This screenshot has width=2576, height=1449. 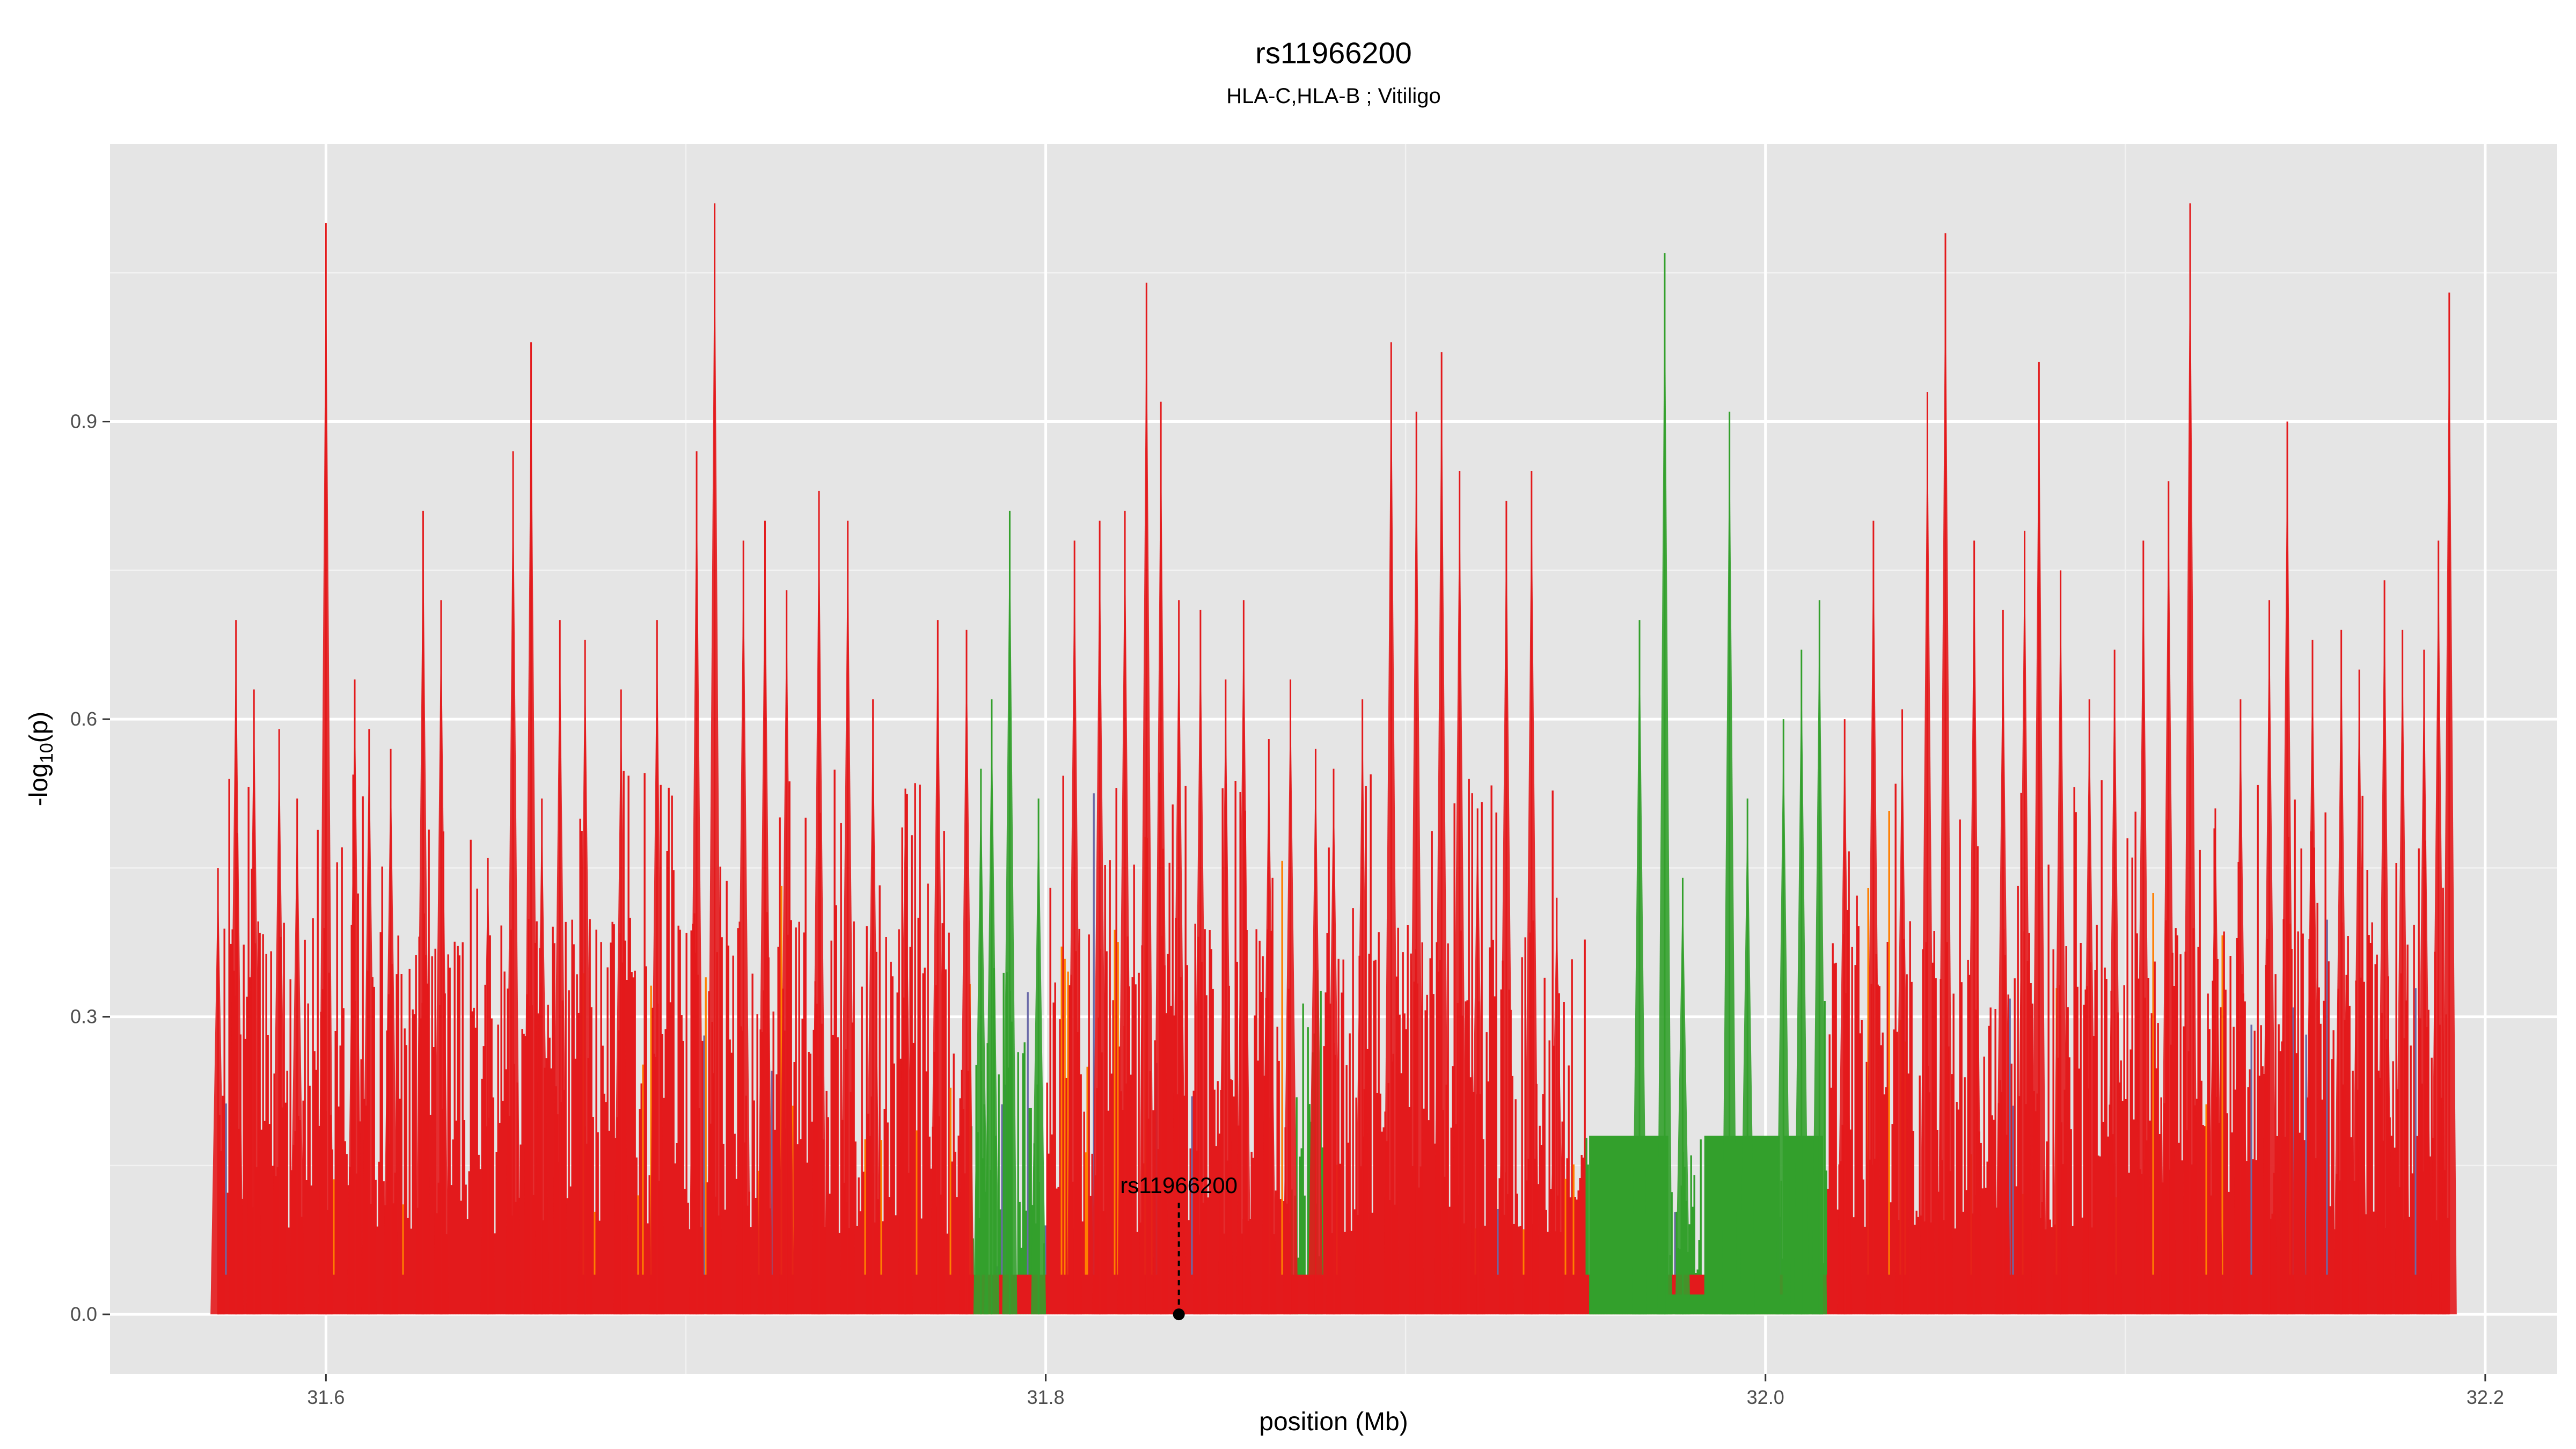 What do you see at coordinates (1333, 1422) in the screenshot?
I see `x-axis-title: position (Mb)` at bounding box center [1333, 1422].